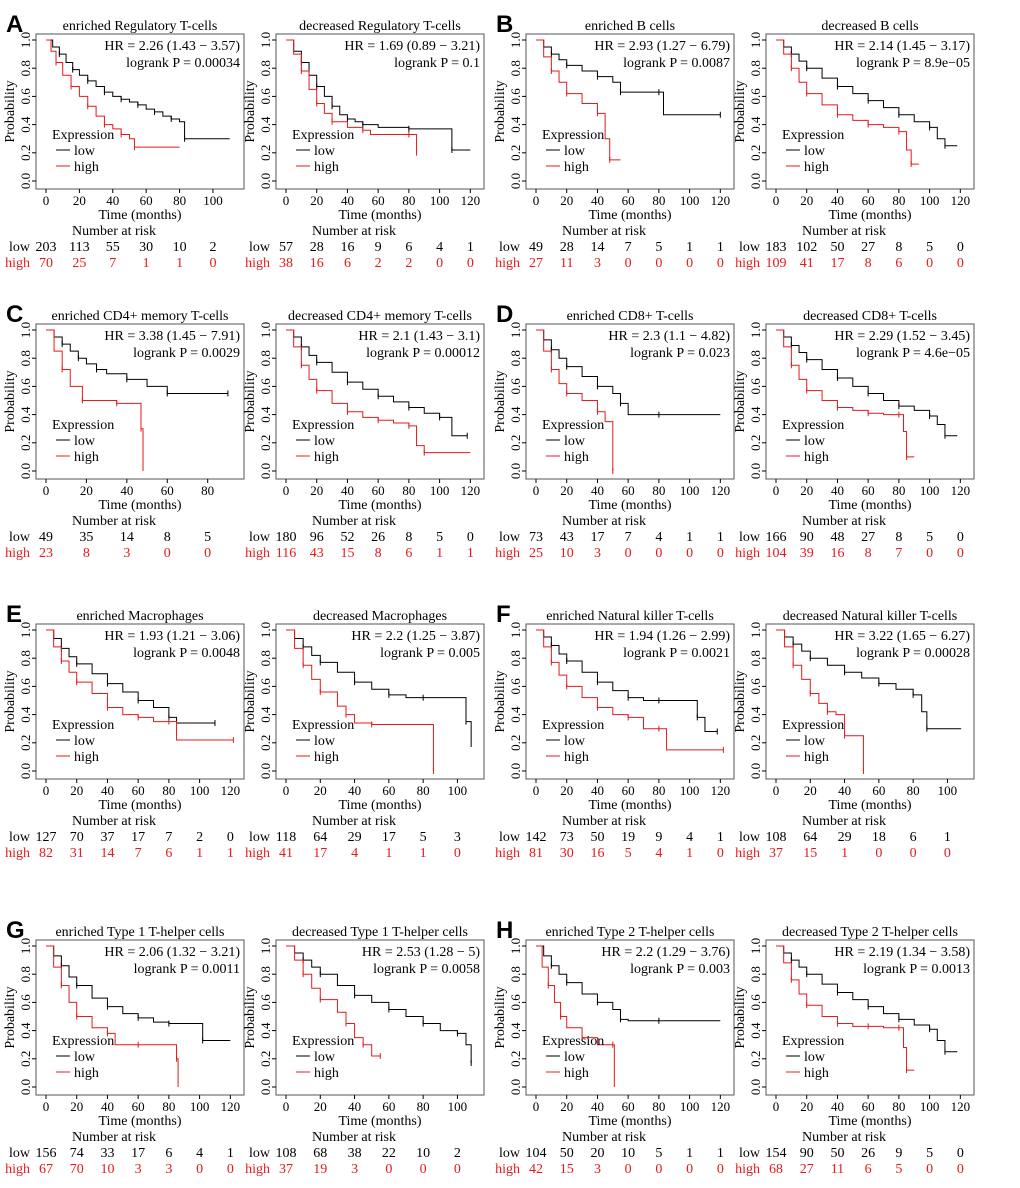 This screenshot has width=1020, height=1188. Describe the element at coordinates (913, 653) in the screenshot. I see `logrank-p-text: logrank P = 0.00028` at that location.